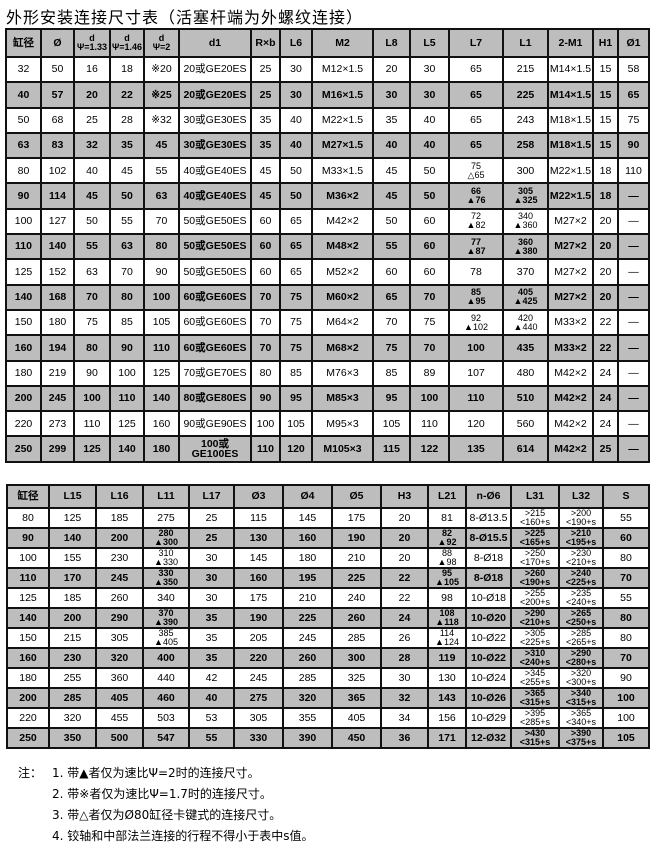 The width and height of the screenshot is (650, 849). What do you see at coordinates (429, 272) in the screenshot?
I see `table-cell: 60` at bounding box center [429, 272].